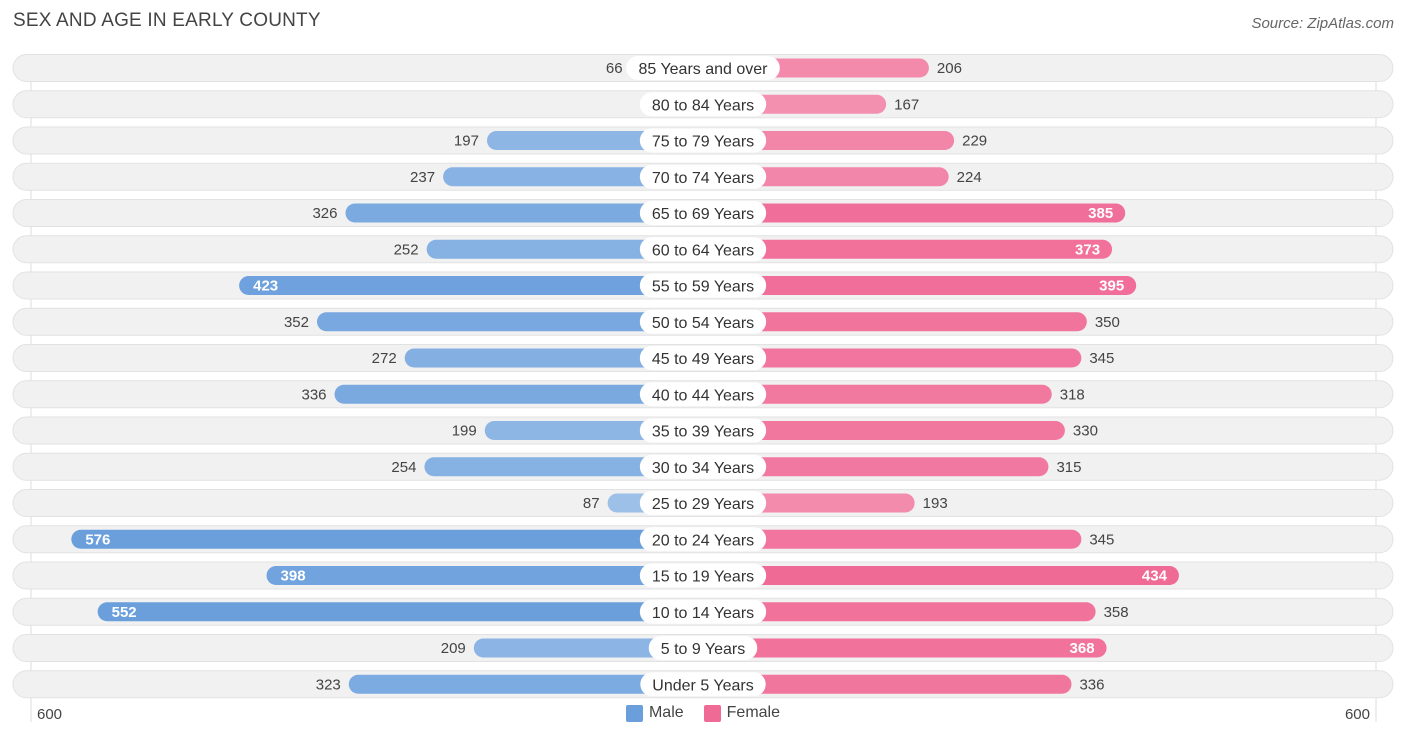 Image resolution: width=1406 pixels, height=740 pixels. Describe the element at coordinates (466, 141) in the screenshot. I see `value-label-male: 197` at that location.